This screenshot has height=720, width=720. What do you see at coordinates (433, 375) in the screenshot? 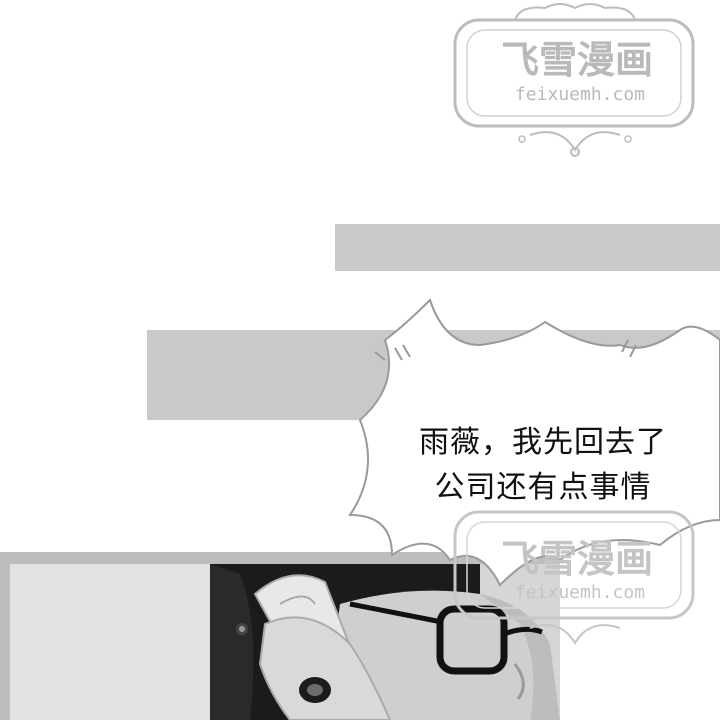
I see `gray-strip-middle` at bounding box center [433, 375].